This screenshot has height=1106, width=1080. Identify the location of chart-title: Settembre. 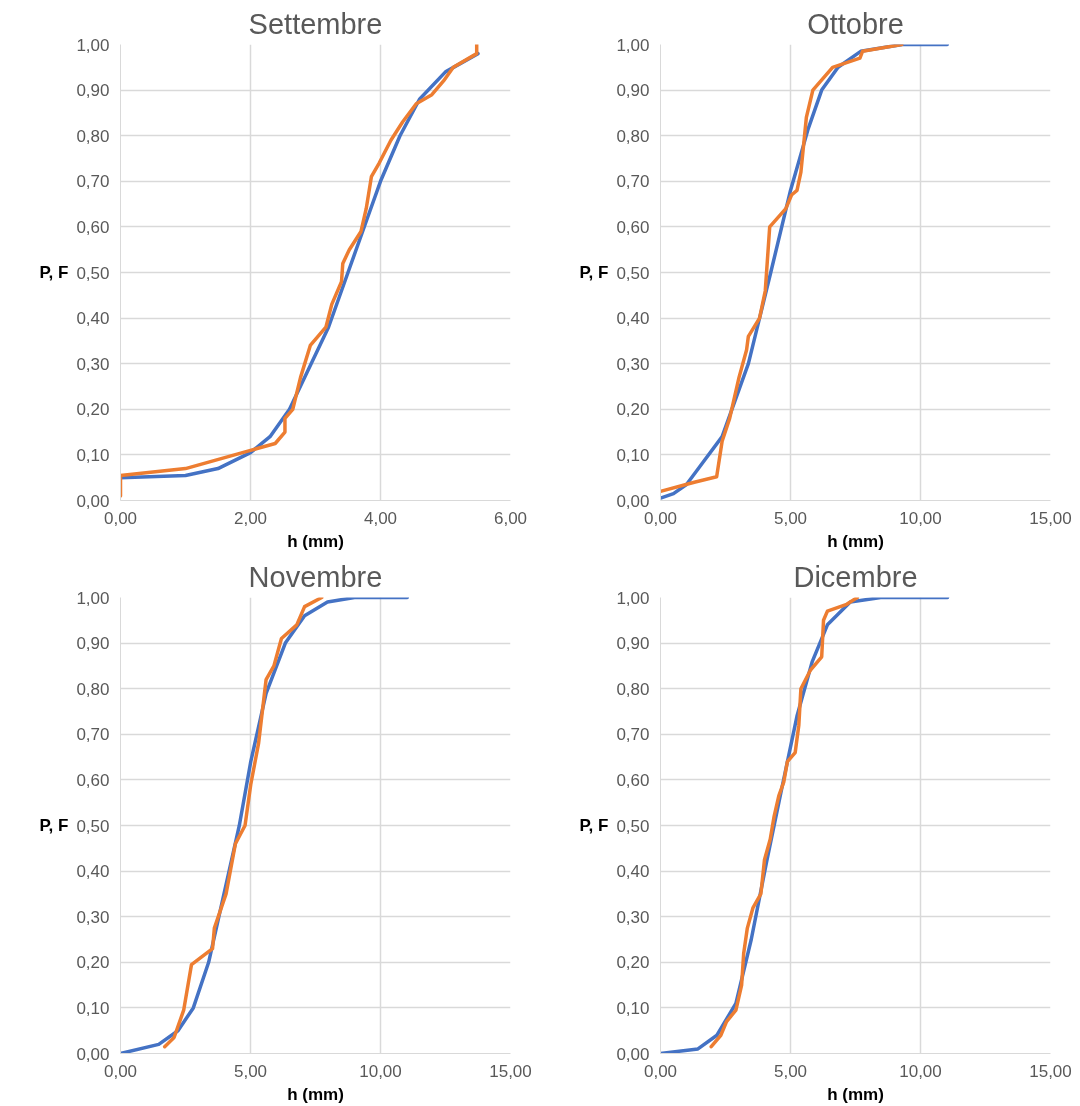
(315, 23).